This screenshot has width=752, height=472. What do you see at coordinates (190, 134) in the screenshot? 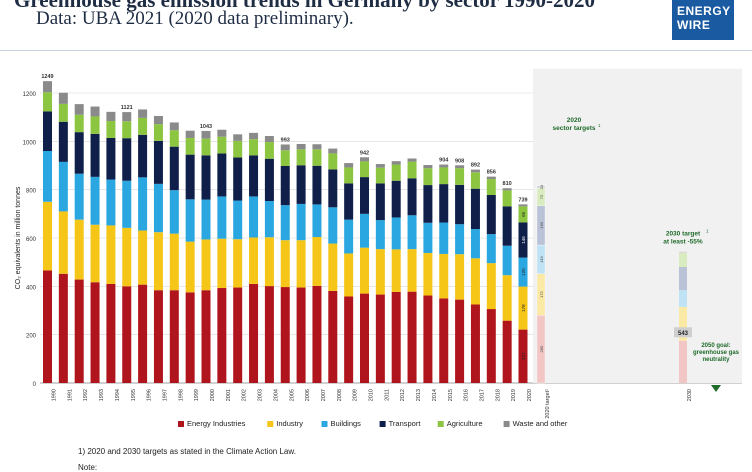
I see `bar-waste-and-other-1999` at bounding box center [190, 134].